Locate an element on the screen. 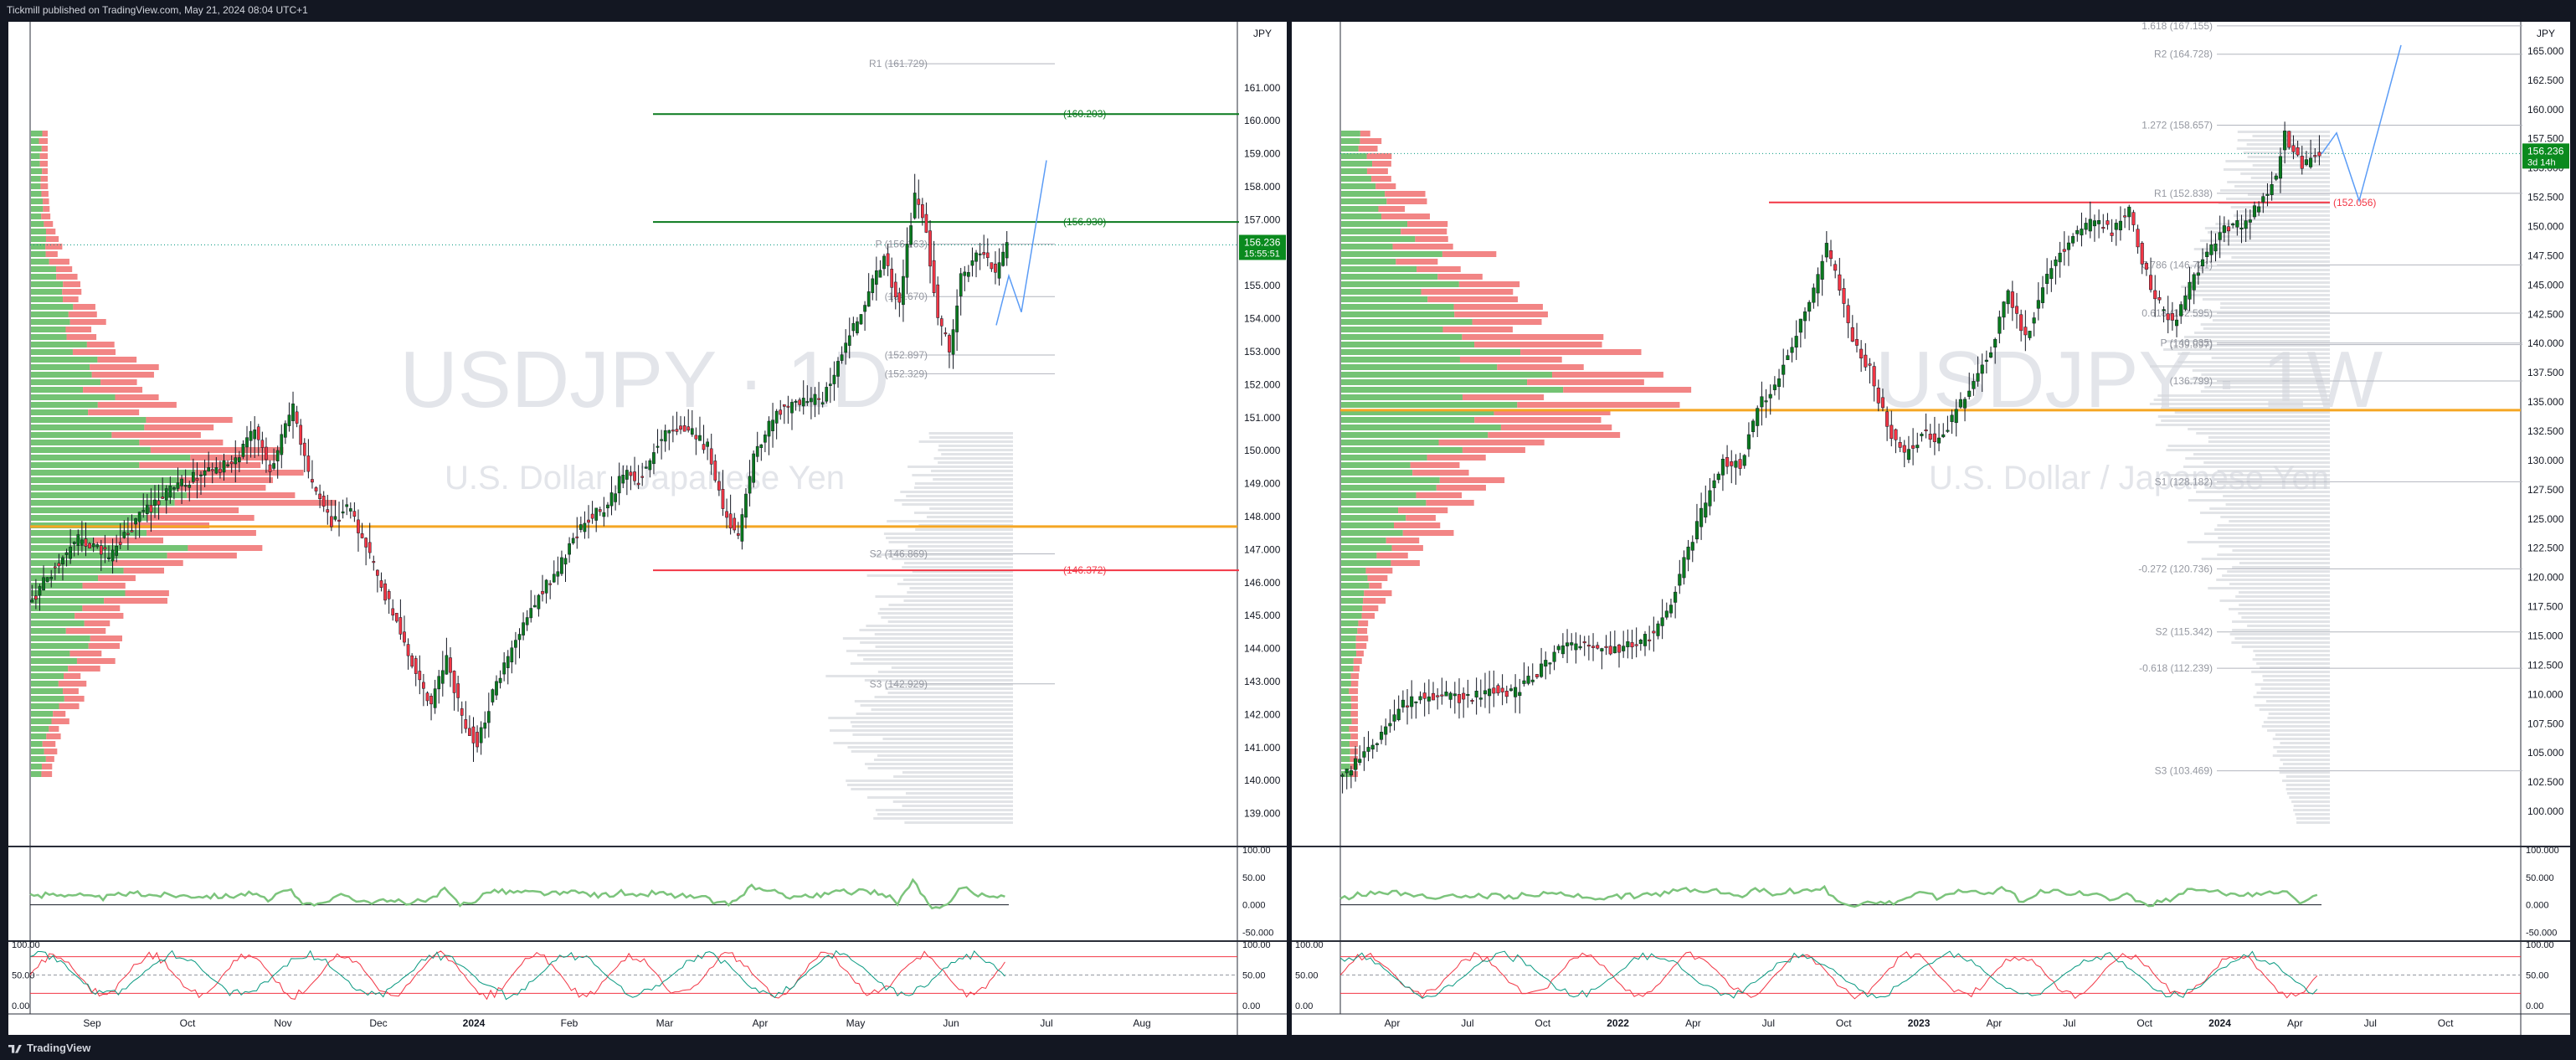 The height and width of the screenshot is (1060, 2576). price-tick-label: 161.000 is located at coordinates (1262, 88).